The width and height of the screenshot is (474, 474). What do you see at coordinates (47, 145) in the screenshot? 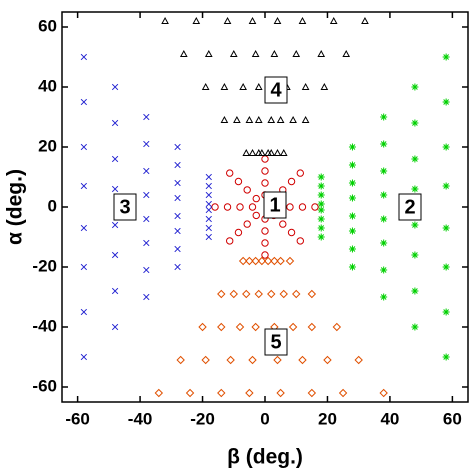
I see `y-tick-label: 20` at bounding box center [47, 145].